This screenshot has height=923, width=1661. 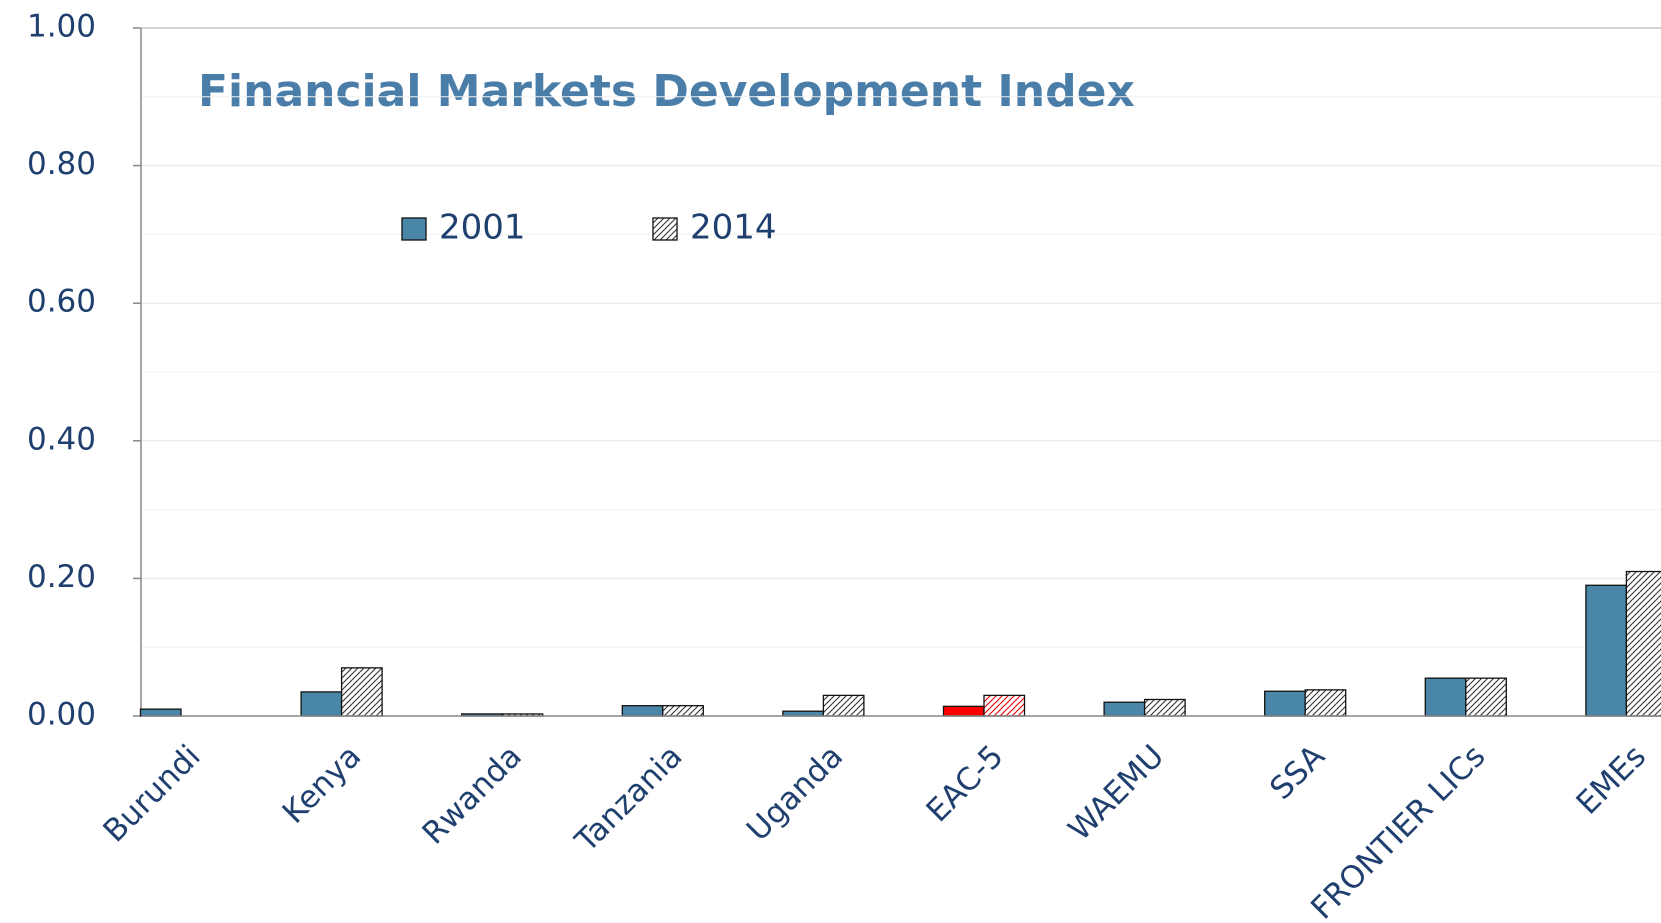 I want to click on y-tick-label: 0.60, so click(x=61, y=302).